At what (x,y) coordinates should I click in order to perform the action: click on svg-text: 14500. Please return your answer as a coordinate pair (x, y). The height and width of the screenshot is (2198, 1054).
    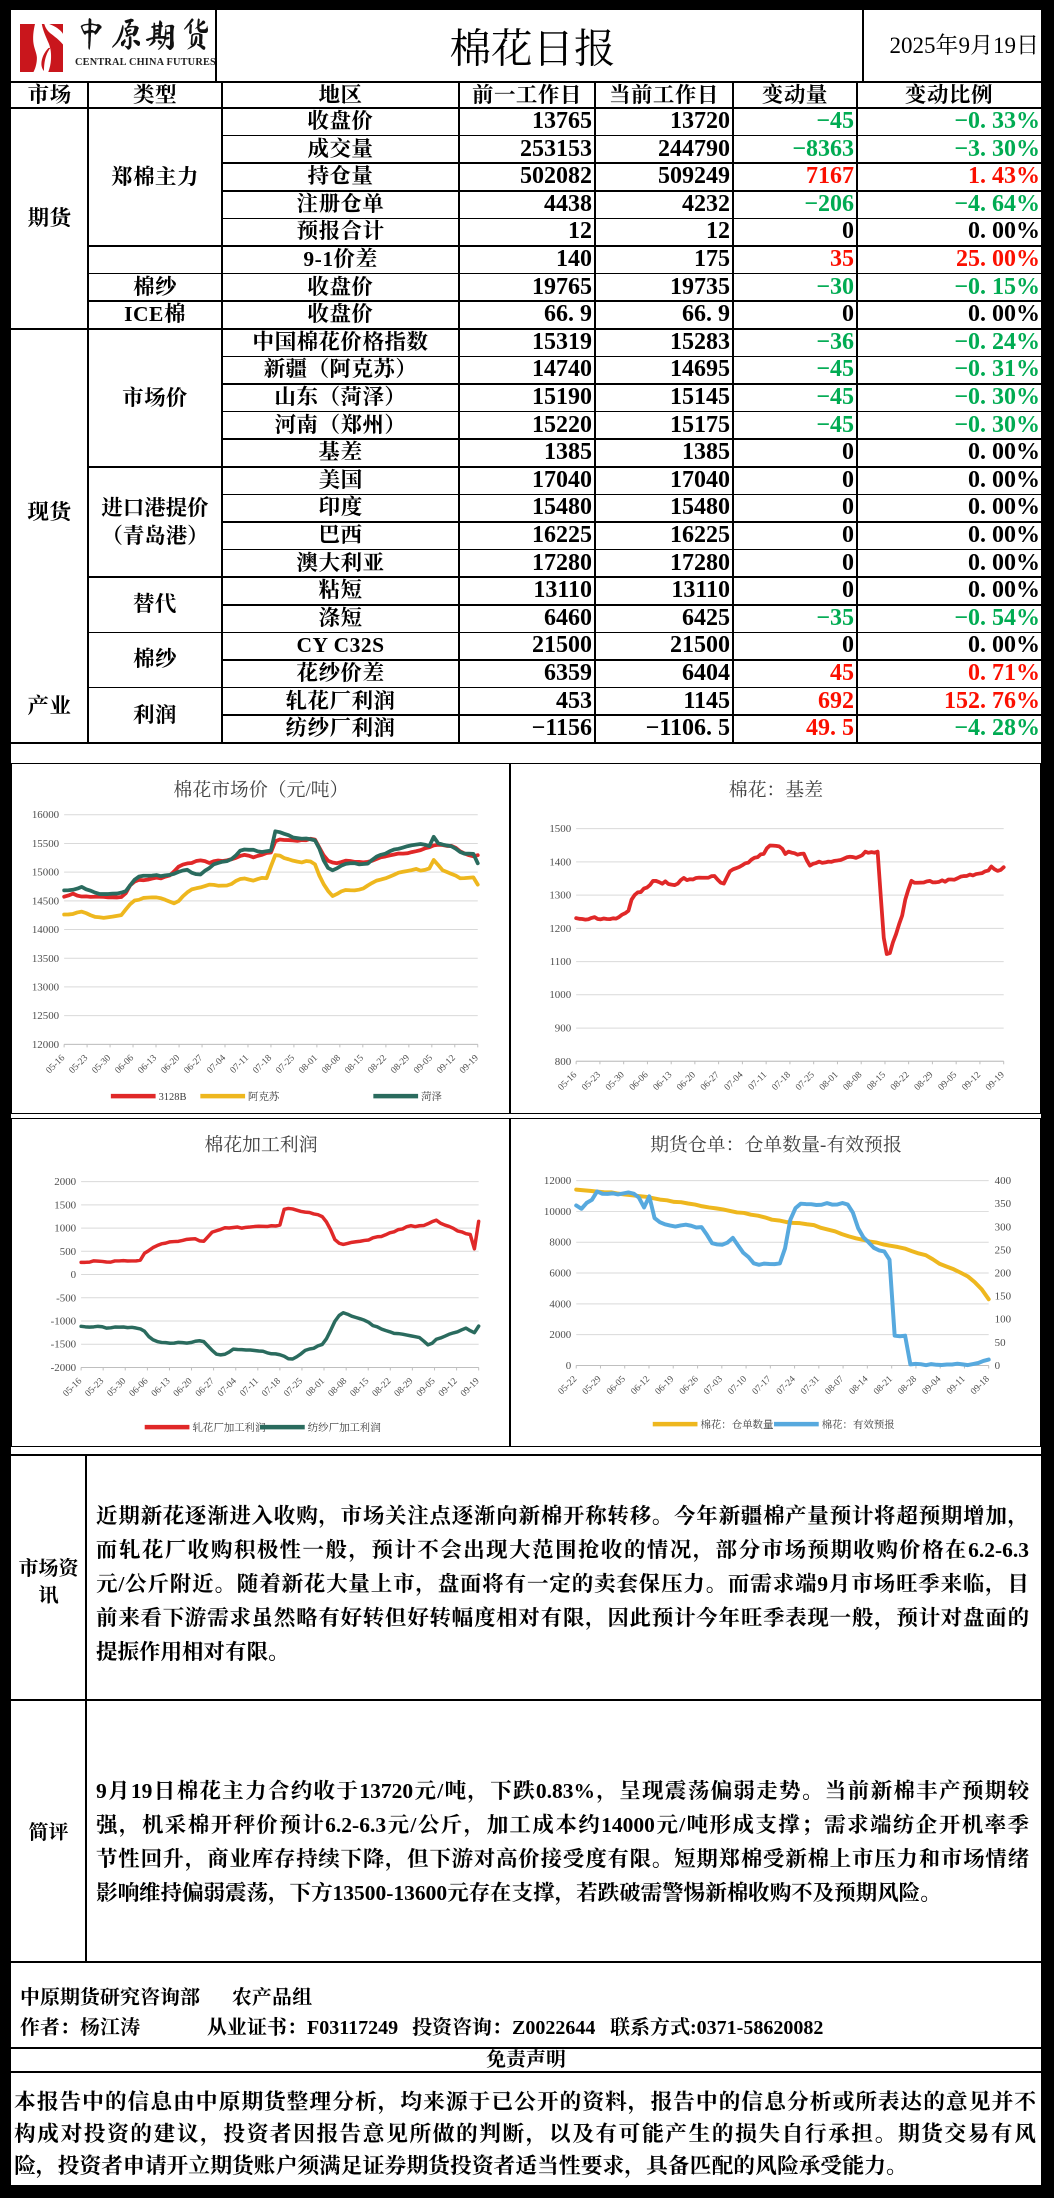
    Looking at the image, I should click on (46, 901).